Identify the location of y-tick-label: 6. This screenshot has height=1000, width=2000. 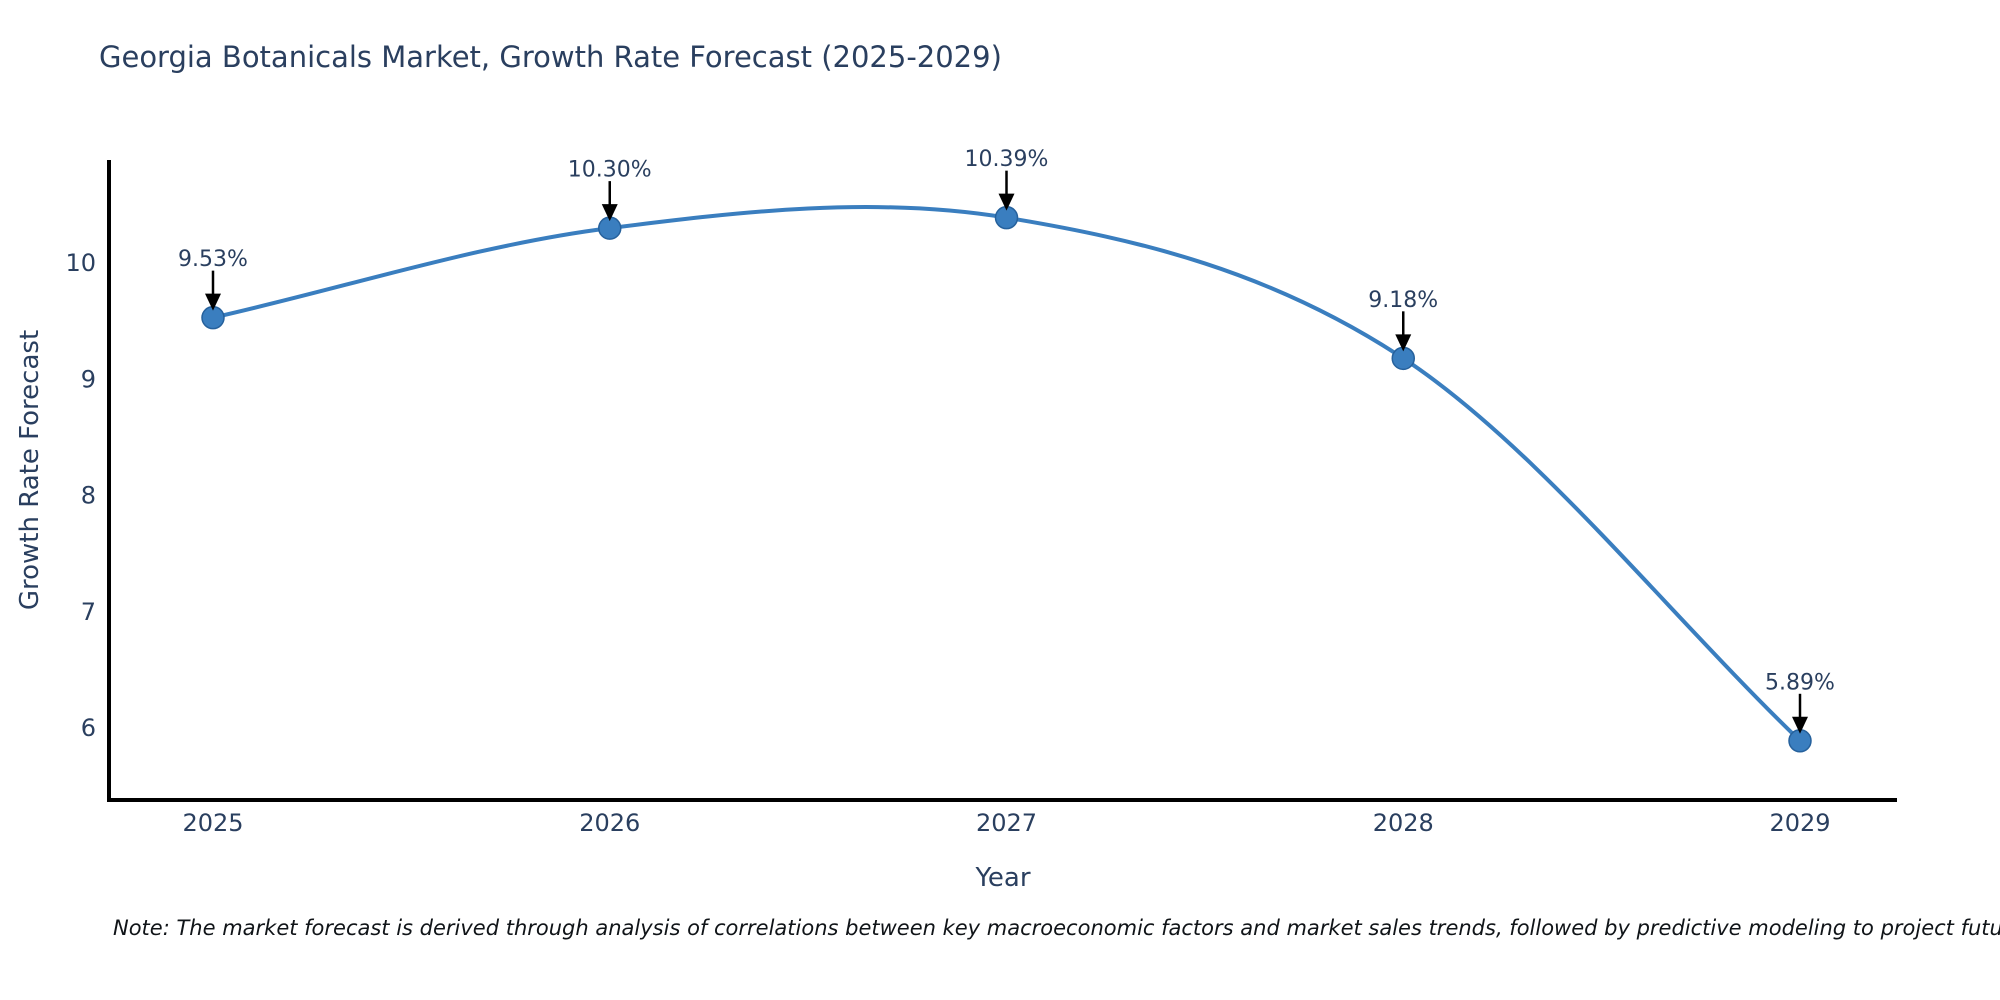
(88, 728).